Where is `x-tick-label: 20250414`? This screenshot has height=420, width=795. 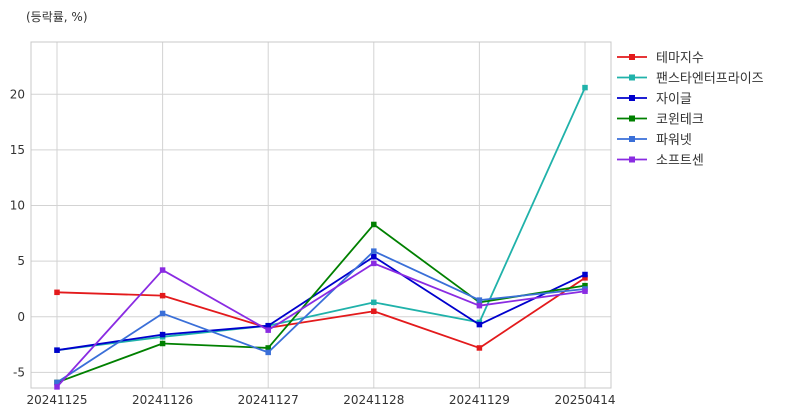 x-tick-label: 20250414 is located at coordinates (584, 400).